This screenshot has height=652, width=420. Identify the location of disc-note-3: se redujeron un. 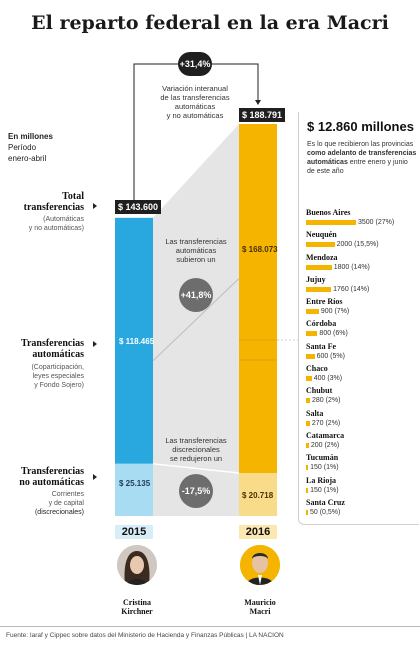
(196, 458).